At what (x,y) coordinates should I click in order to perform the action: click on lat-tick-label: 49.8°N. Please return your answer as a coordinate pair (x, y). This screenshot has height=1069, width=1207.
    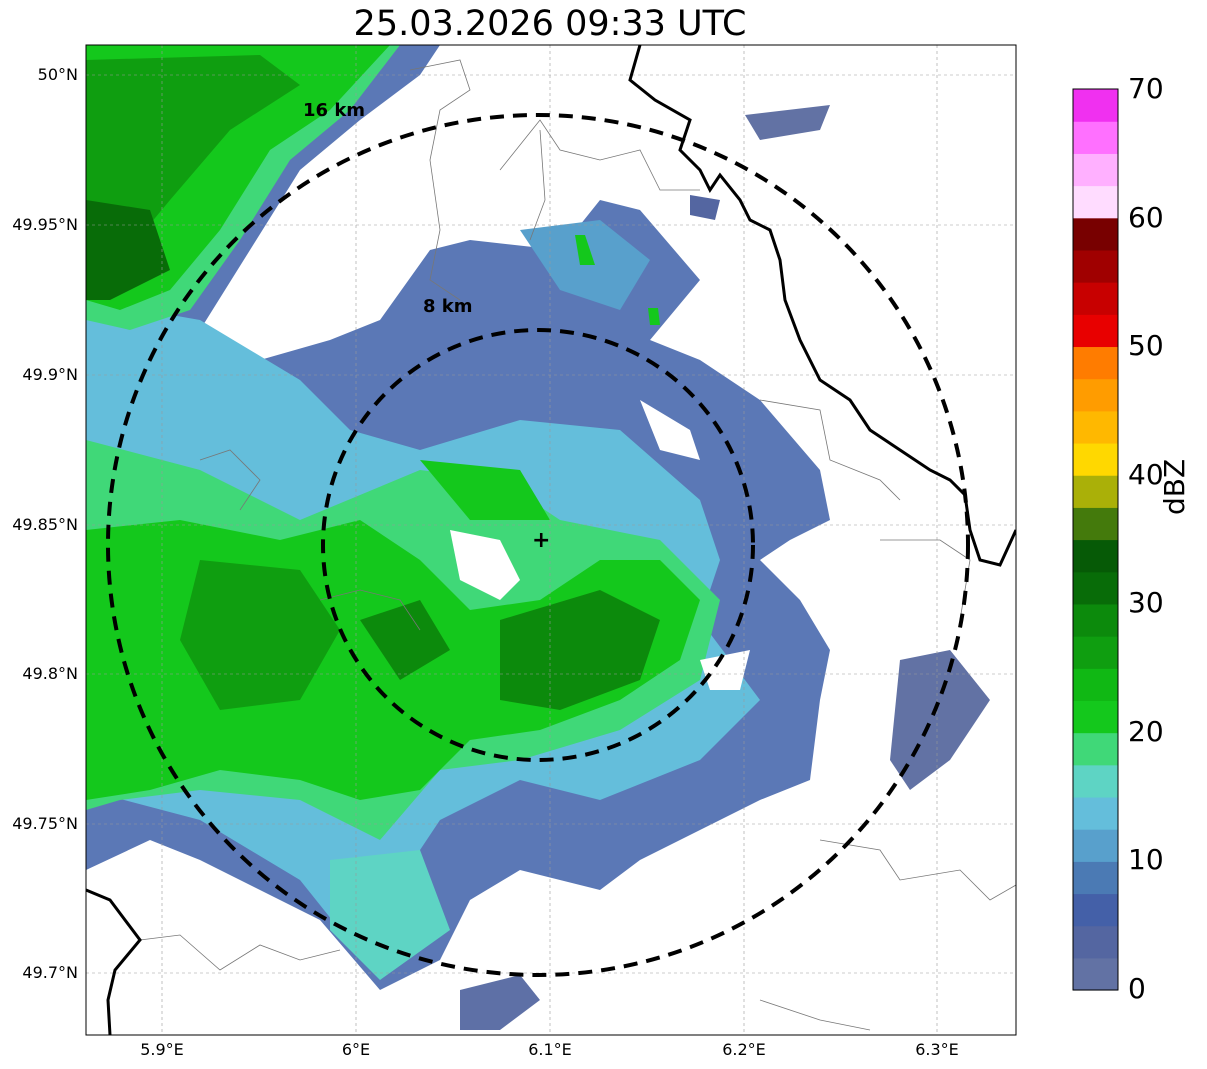
    Looking at the image, I should click on (50, 673).